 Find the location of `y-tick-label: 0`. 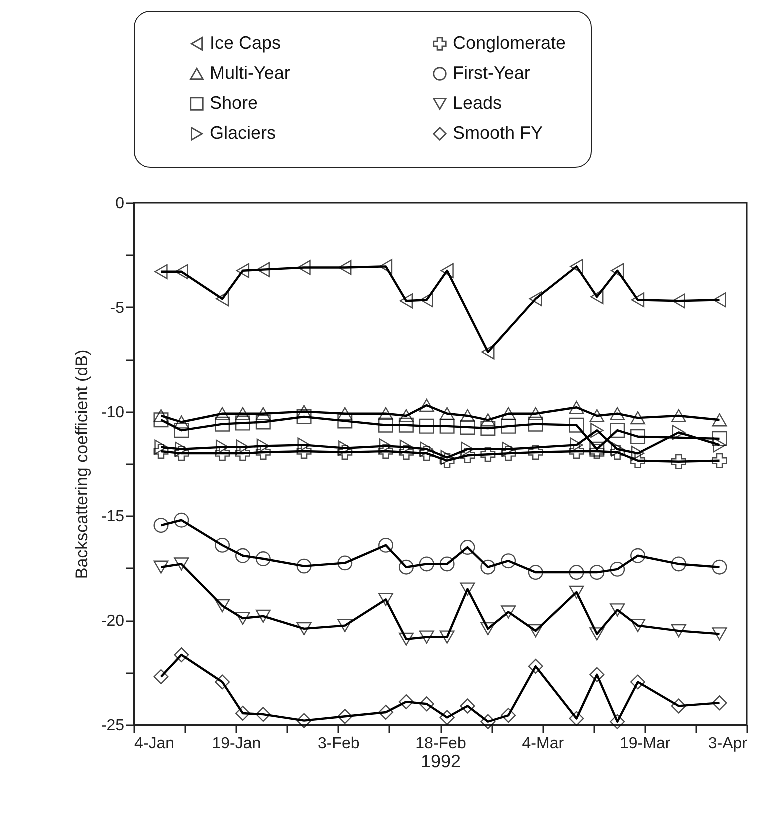

y-tick-label: 0 is located at coordinates (120, 204).